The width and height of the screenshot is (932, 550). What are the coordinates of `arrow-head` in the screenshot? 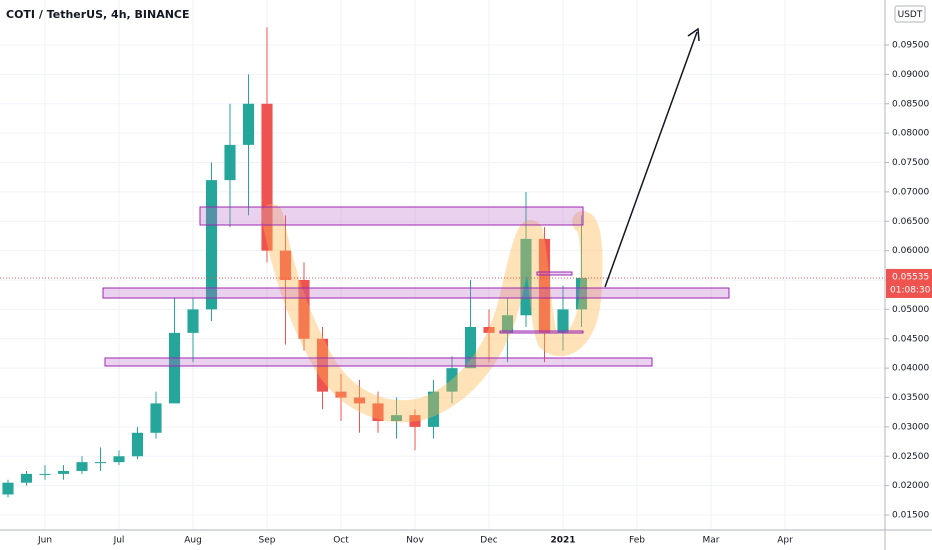 It's located at (693, 34).